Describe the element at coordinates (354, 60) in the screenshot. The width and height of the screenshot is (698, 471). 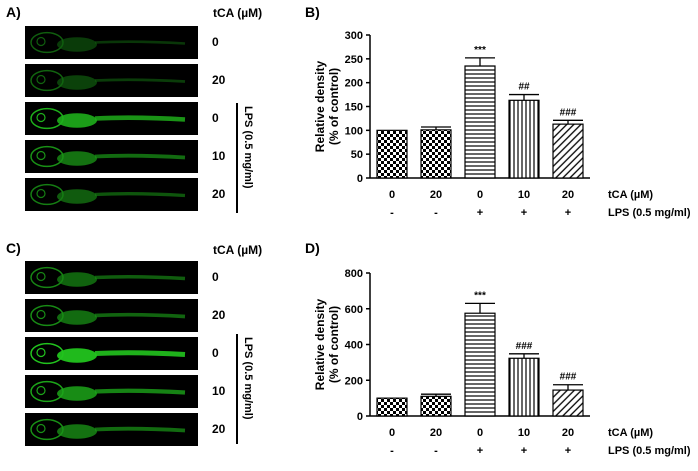
I see `y-tick-label: 250` at that location.